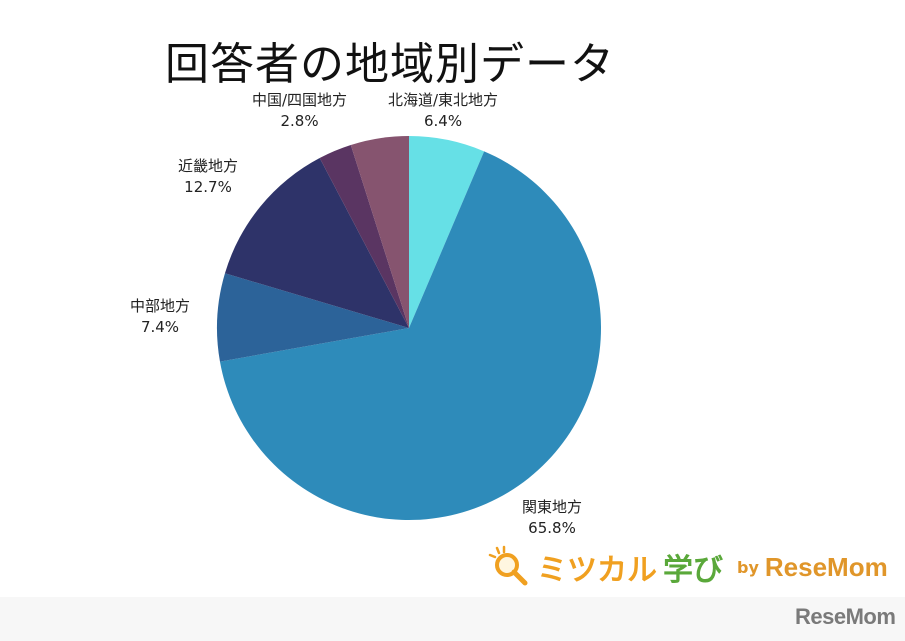 This screenshot has height=641, width=905. What do you see at coordinates (508, 565) in the screenshot?
I see `magnifier-icon` at bounding box center [508, 565].